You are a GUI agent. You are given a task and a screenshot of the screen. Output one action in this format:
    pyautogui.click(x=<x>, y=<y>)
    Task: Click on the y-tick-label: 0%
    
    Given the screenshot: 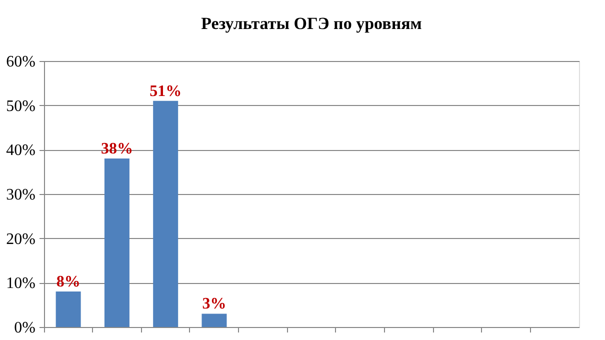 What is the action you would take?
    pyautogui.click(x=25, y=328)
    